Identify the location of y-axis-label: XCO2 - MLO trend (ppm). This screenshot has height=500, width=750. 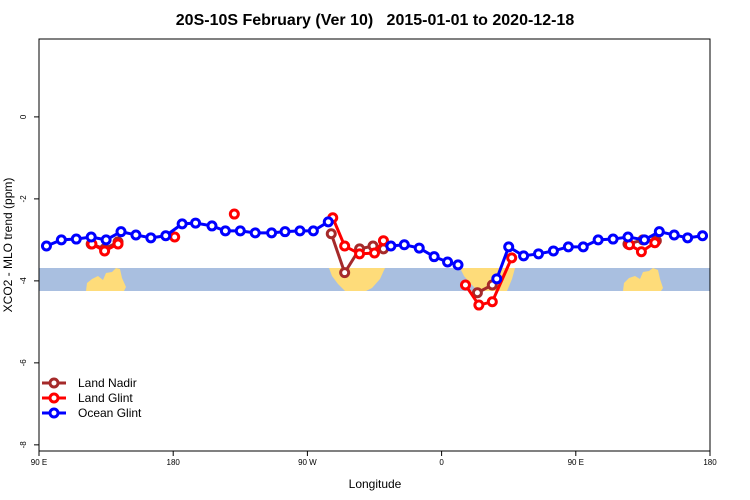
(8, 245).